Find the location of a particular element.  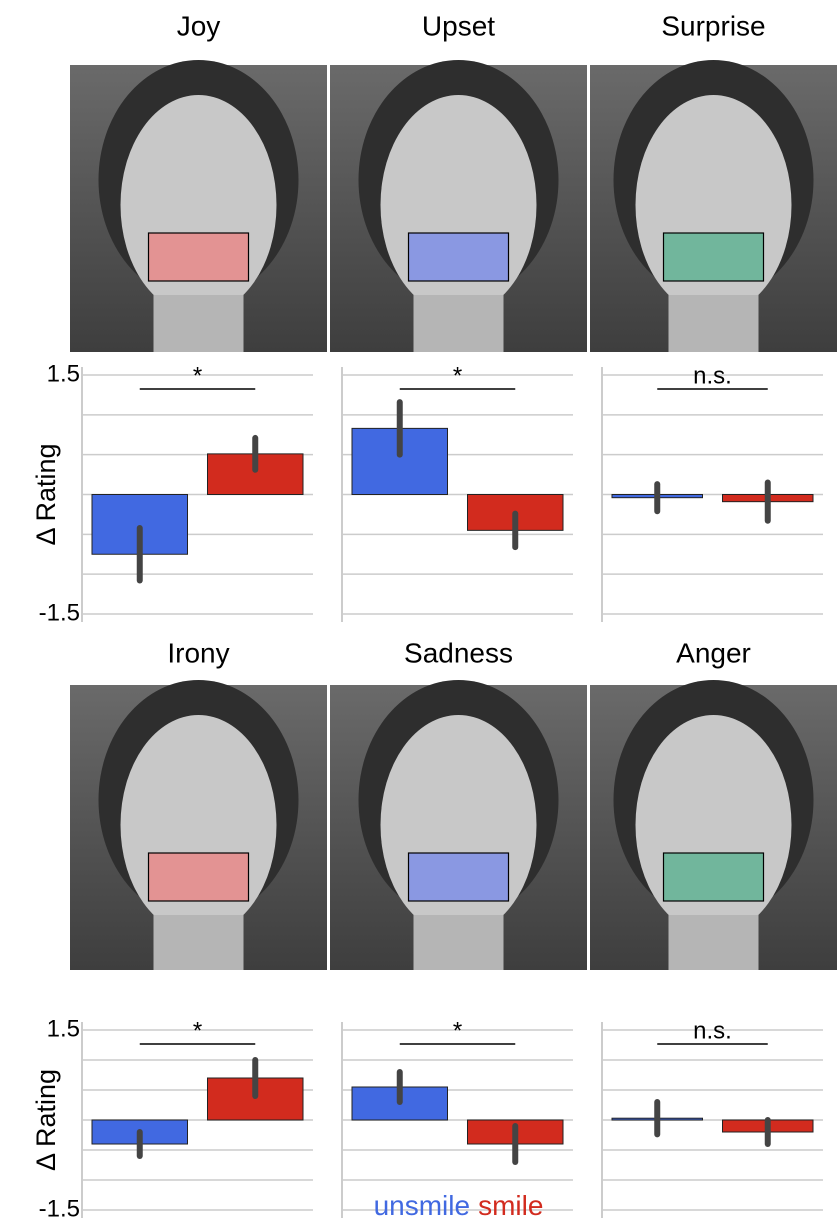

panel-title: Upset is located at coordinates (458, 25).